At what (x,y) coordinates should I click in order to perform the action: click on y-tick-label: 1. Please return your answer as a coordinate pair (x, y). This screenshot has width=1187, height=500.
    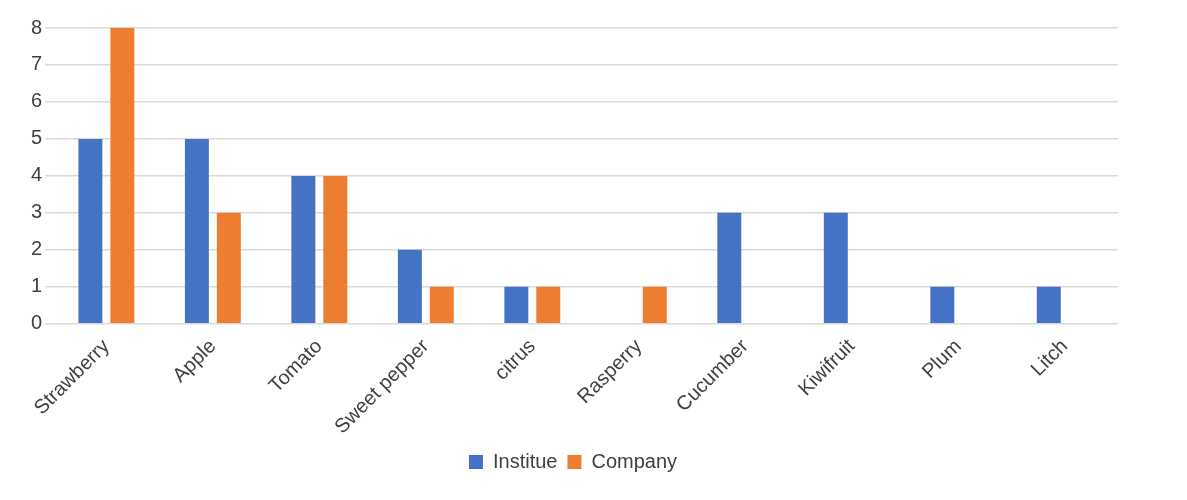
    Looking at the image, I should click on (37, 285).